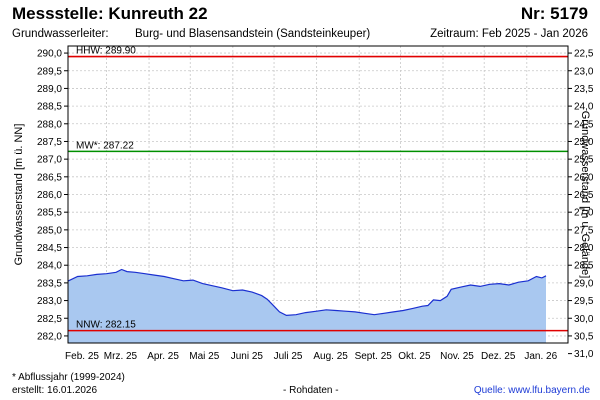 The width and height of the screenshot is (600, 400). Describe the element at coordinates (540, 356) in the screenshot. I see `x-tick-label: Jan. 26` at that location.